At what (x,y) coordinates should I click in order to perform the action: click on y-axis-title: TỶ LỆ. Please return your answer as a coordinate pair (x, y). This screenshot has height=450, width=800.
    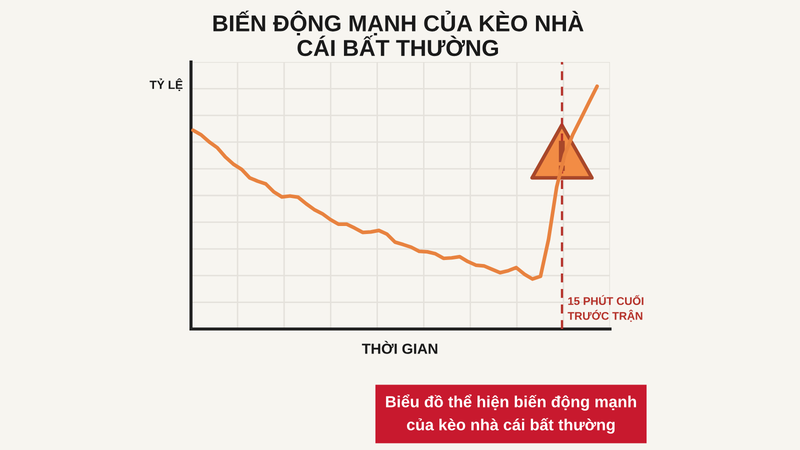
    Looking at the image, I should click on (166, 85).